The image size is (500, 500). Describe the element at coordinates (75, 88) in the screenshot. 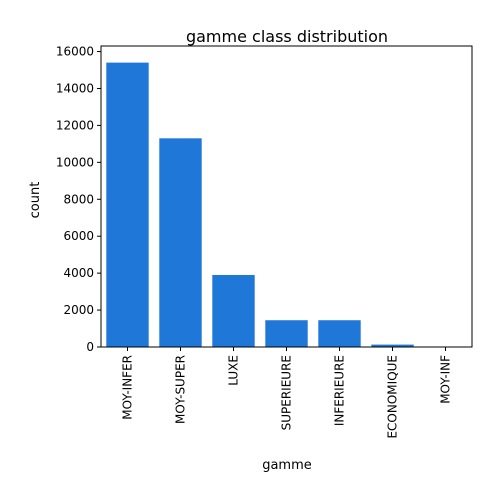

I see `y-tick-label: 14000` at that location.